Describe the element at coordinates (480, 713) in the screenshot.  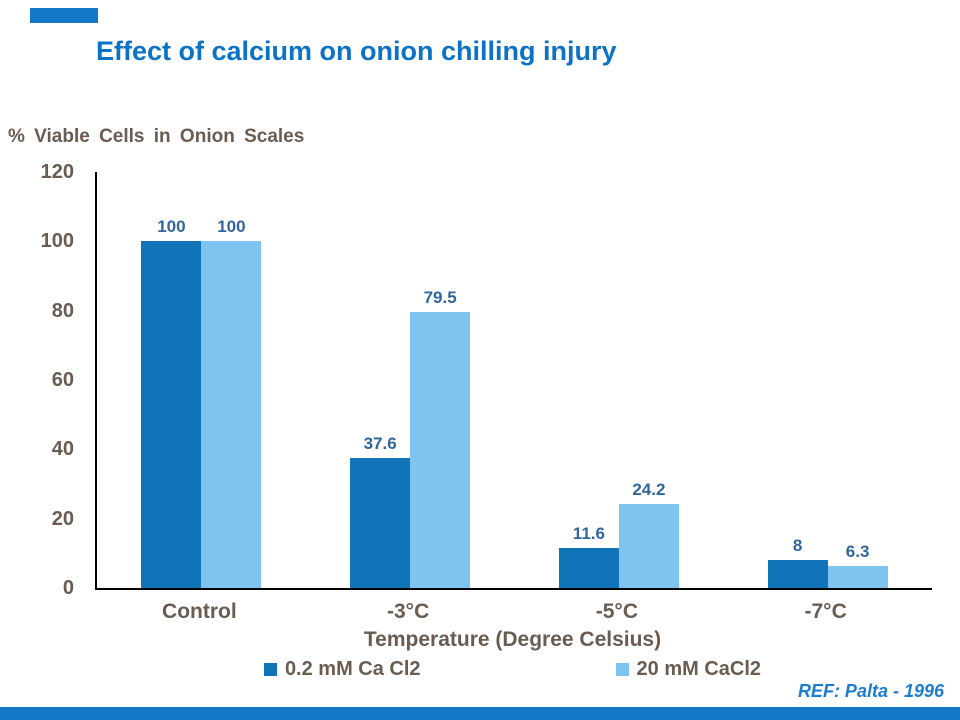
I see `bottom-accent-bar` at that location.